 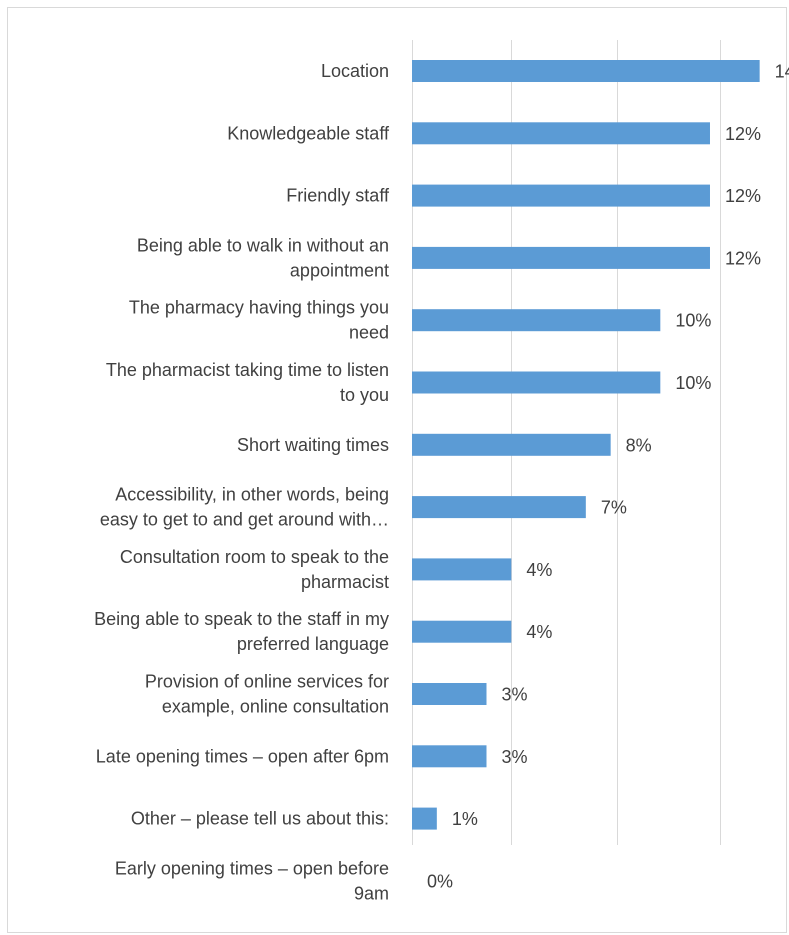 What do you see at coordinates (242, 756) in the screenshot?
I see `category-label-11: Late opening times – open after 6pm` at bounding box center [242, 756].